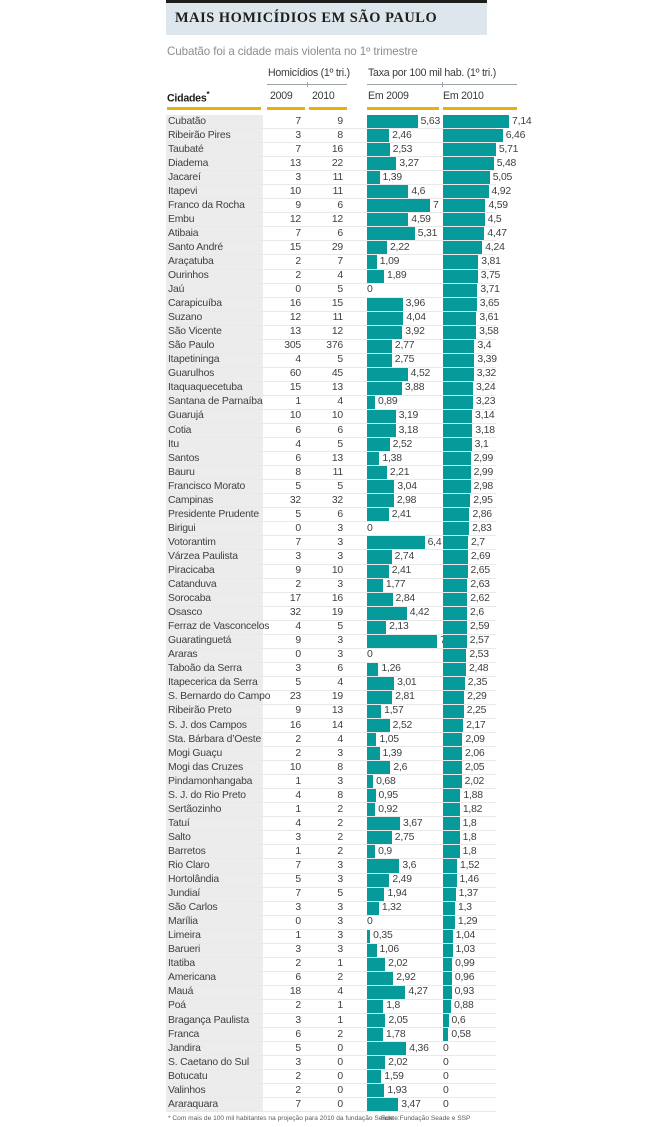 The width and height of the screenshot is (650, 1127). Describe the element at coordinates (341, 164) in the screenshot. I see `table-row: Diadema 13 22 3,27 5,48` at that location.